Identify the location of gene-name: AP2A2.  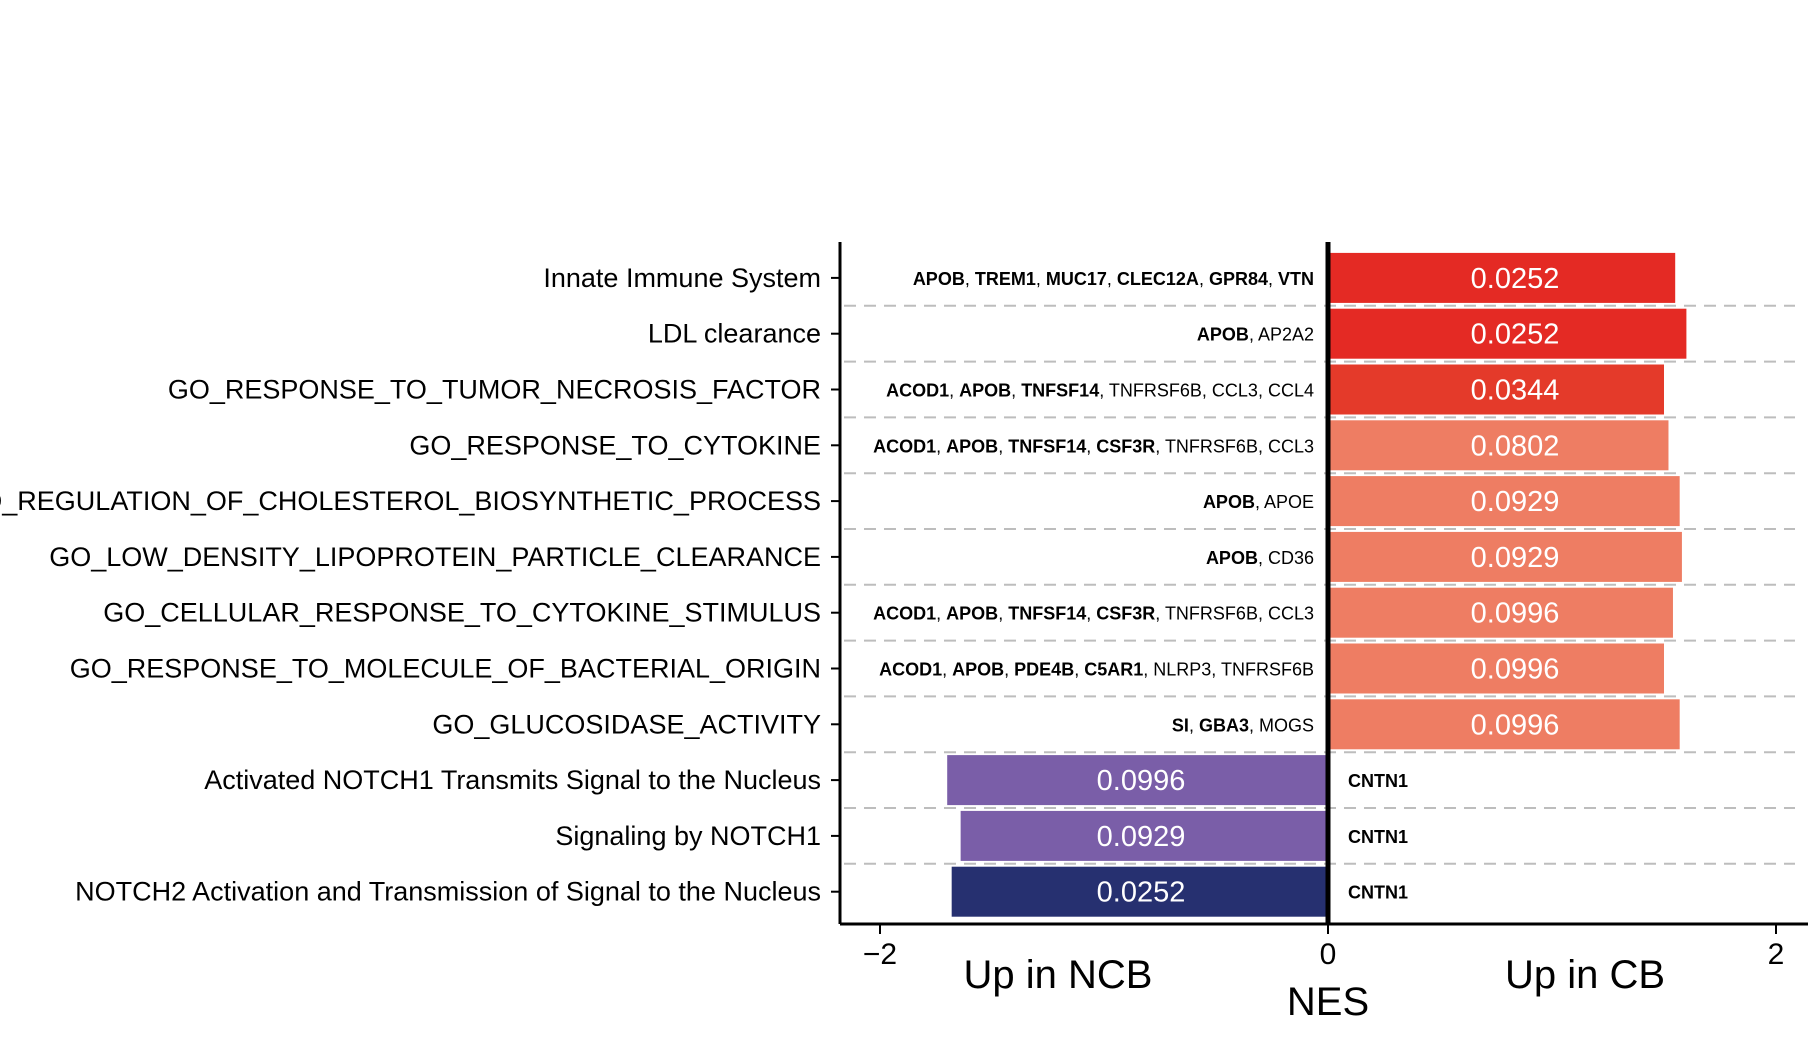
(1286, 335).